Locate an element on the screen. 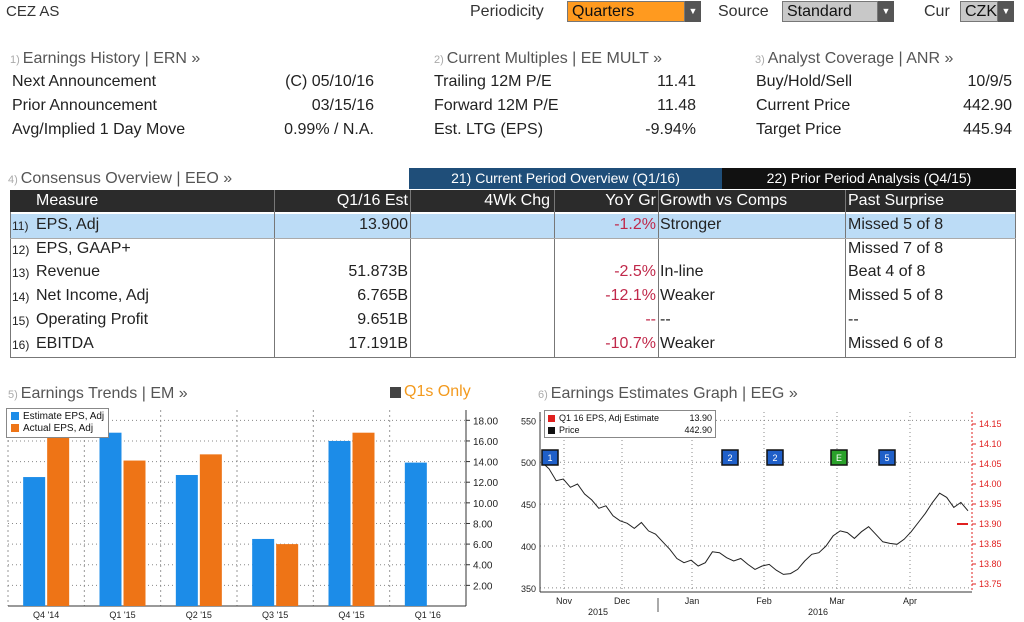  currency-chevron-down-icon: ▼ is located at coordinates (1006, 11).